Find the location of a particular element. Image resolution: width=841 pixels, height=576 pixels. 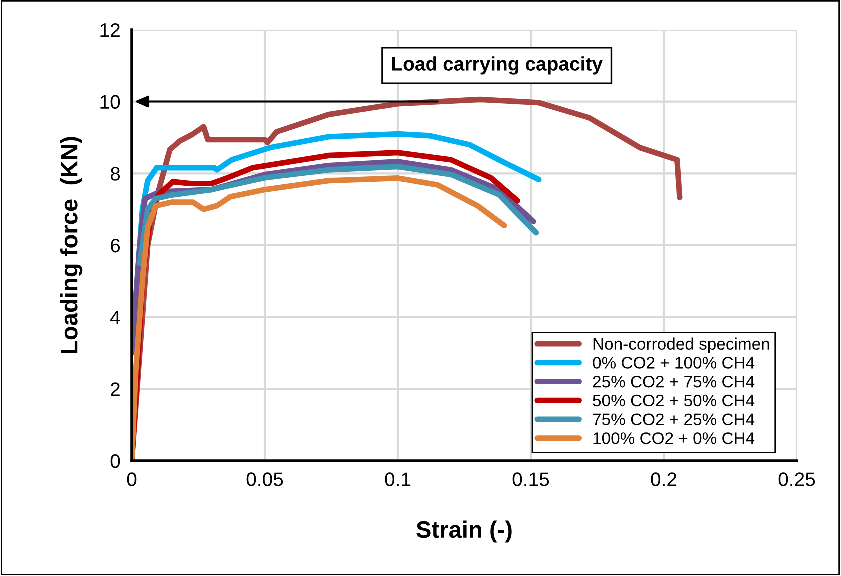

x-tick-label: 0.1 is located at coordinates (398, 479).